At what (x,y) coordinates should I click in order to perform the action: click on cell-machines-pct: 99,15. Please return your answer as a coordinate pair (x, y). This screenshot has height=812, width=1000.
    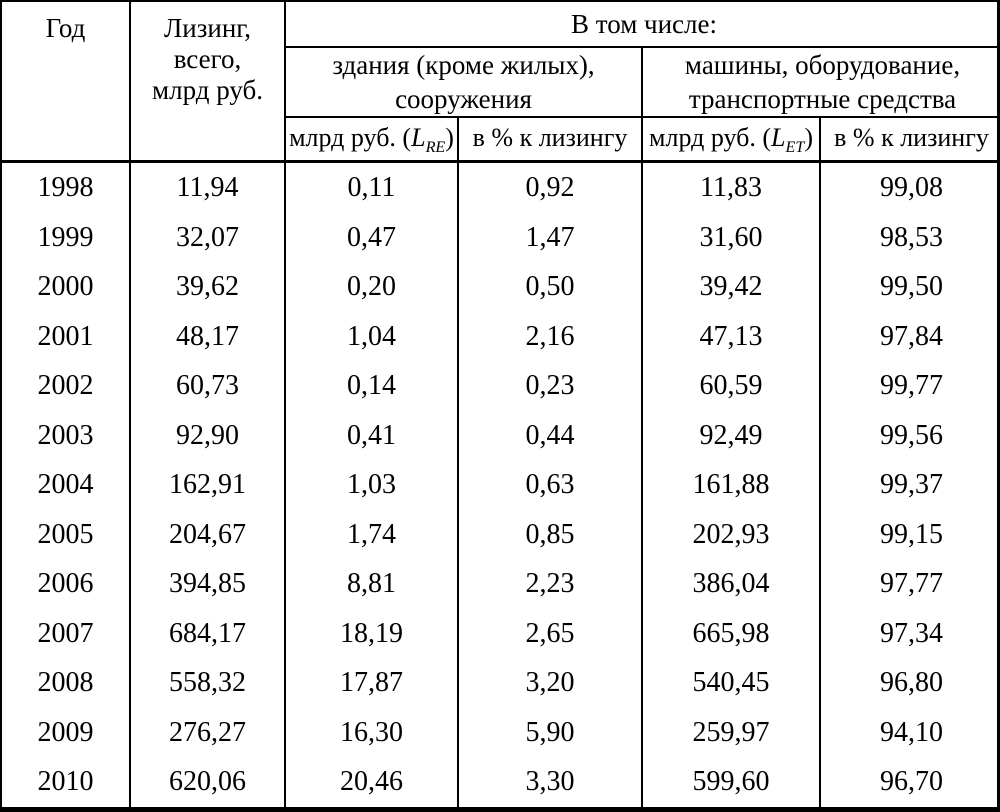
    Looking at the image, I should click on (909, 534).